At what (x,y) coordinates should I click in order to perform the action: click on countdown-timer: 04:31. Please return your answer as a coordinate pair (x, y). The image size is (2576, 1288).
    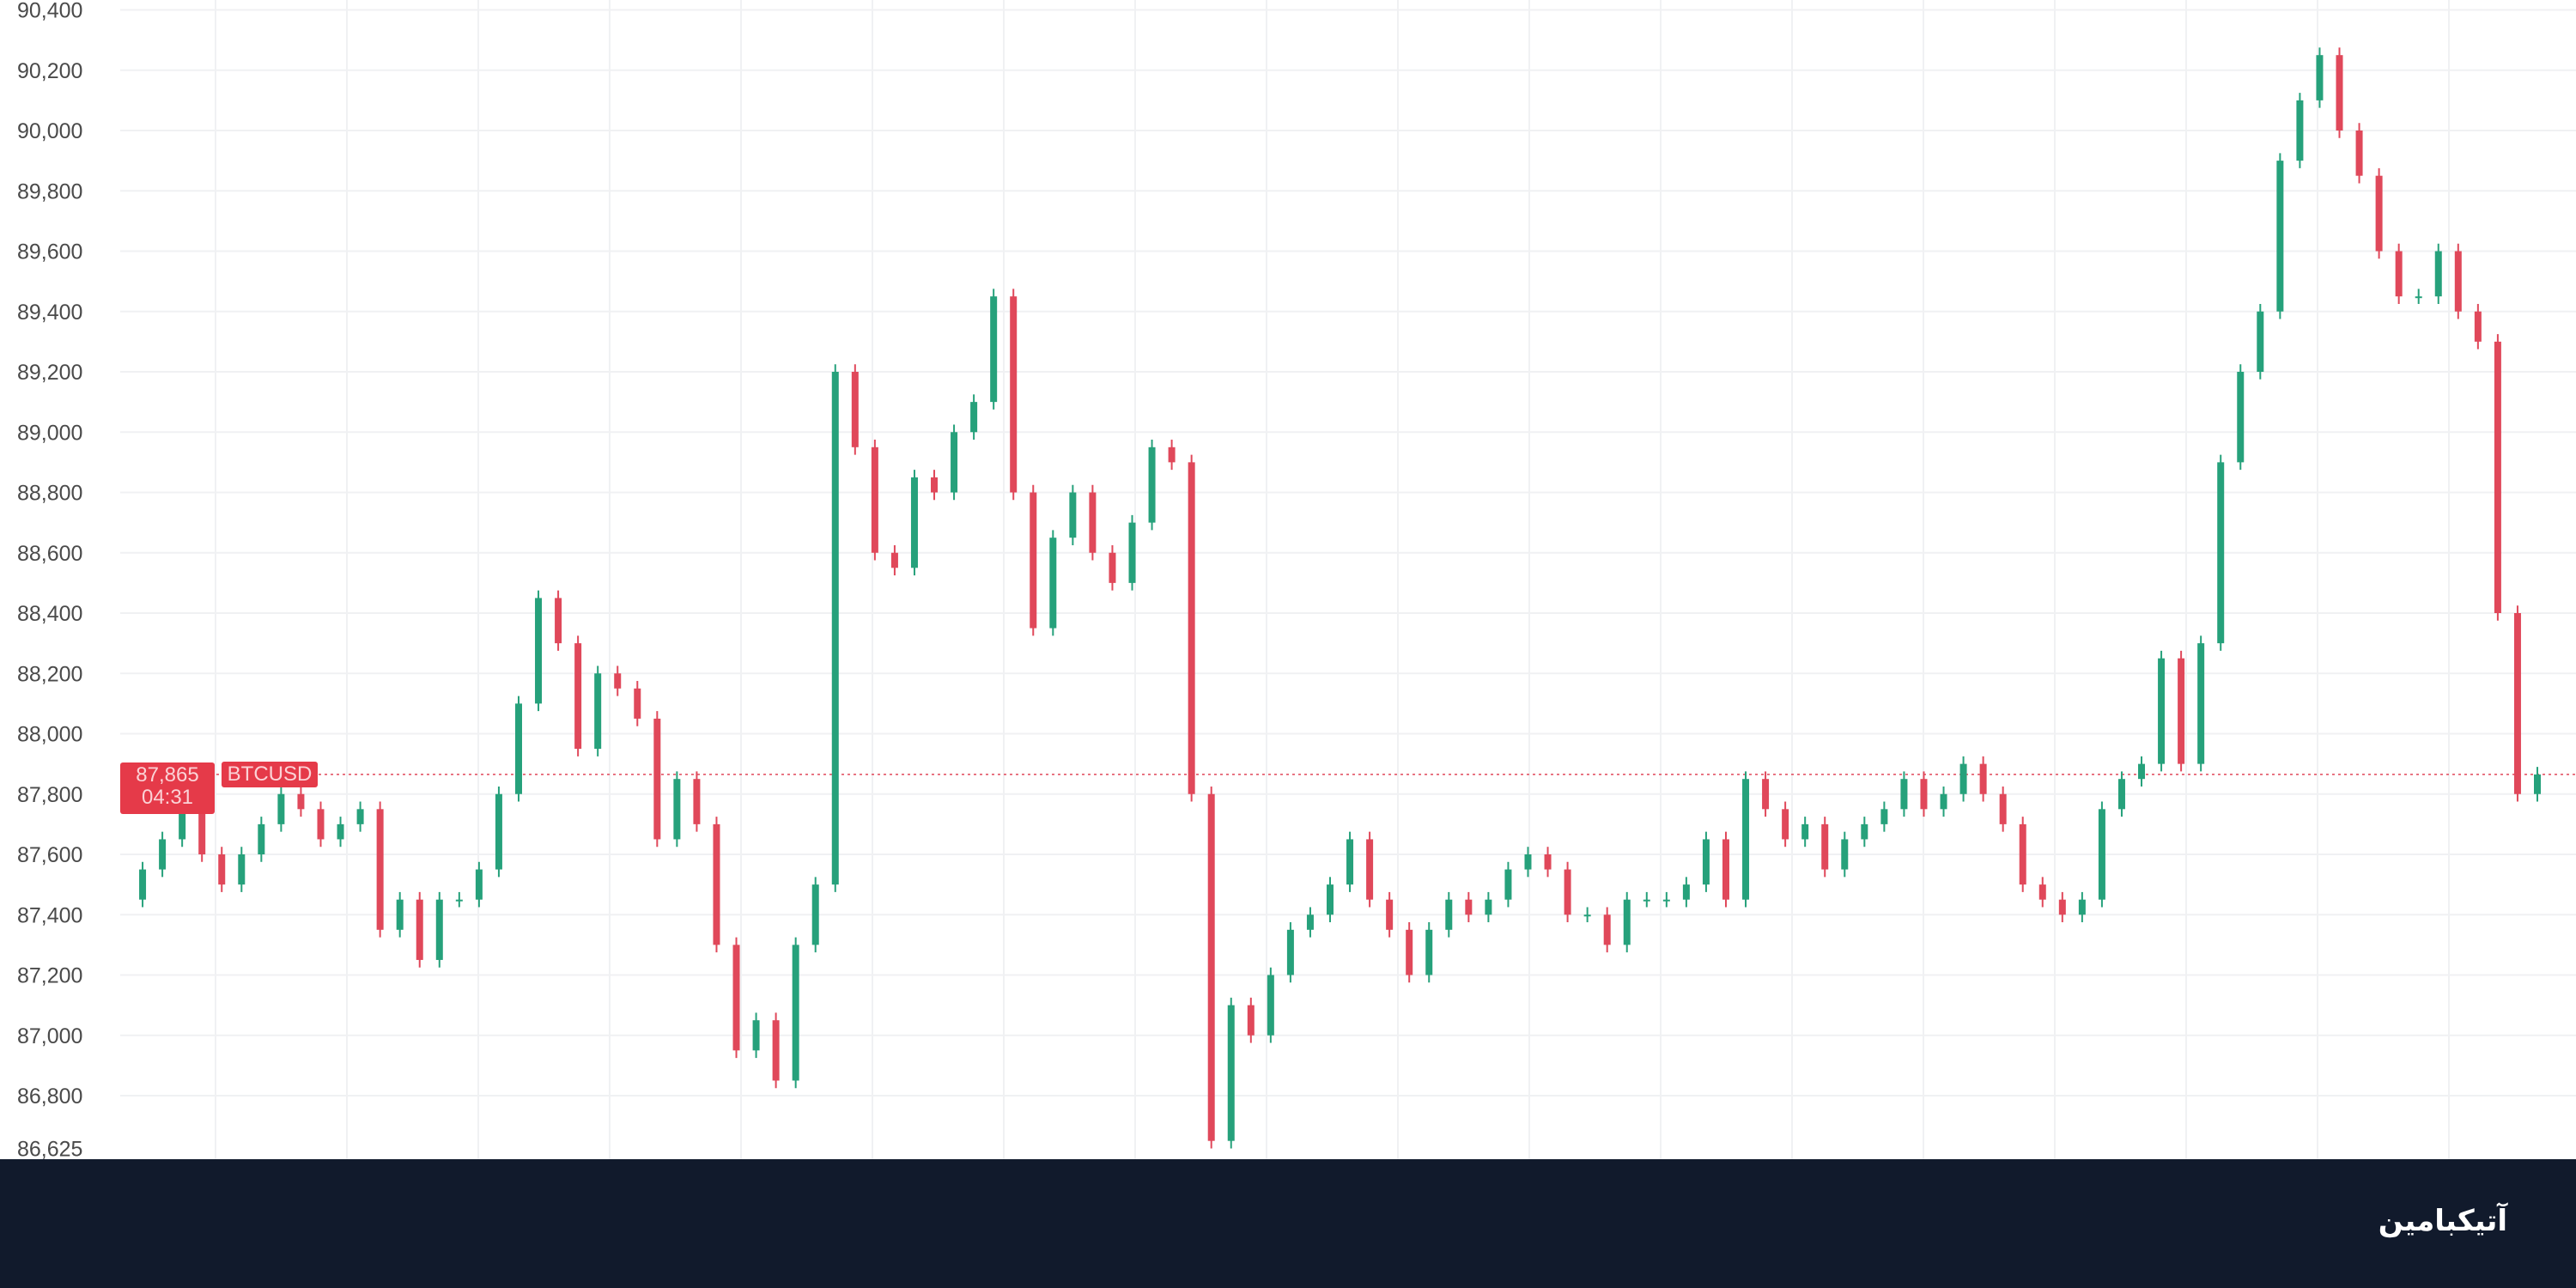
    Looking at the image, I should click on (167, 797).